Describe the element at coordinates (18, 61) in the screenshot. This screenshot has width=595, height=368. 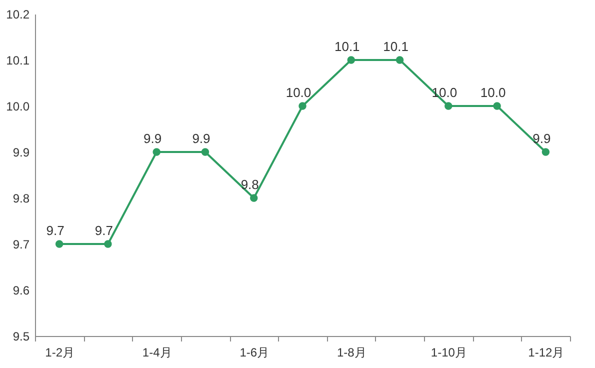
I see `y-tick-label: 10.1` at that location.